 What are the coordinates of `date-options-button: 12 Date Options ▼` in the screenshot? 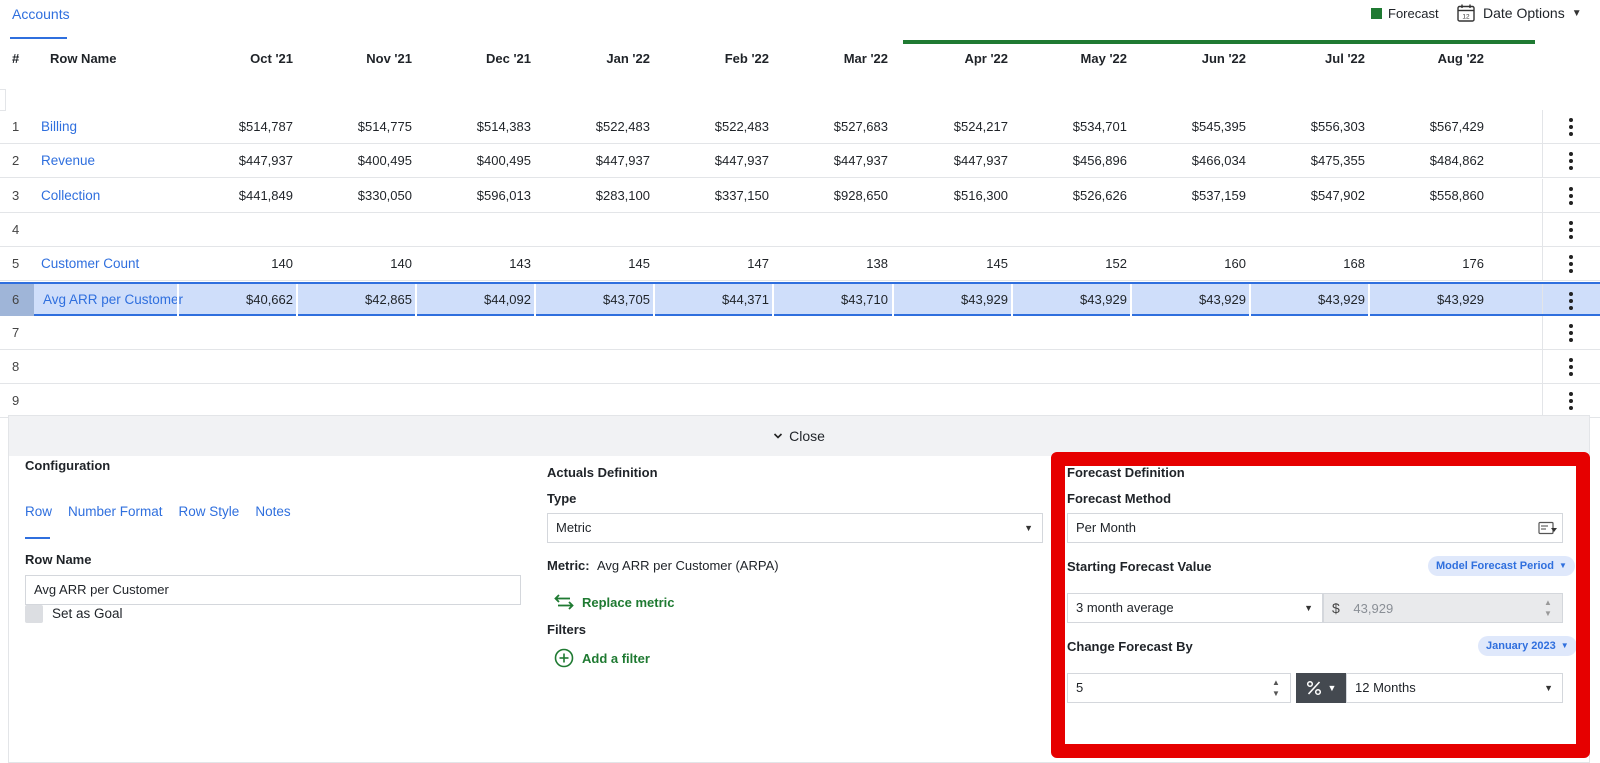 It's located at (1519, 13).